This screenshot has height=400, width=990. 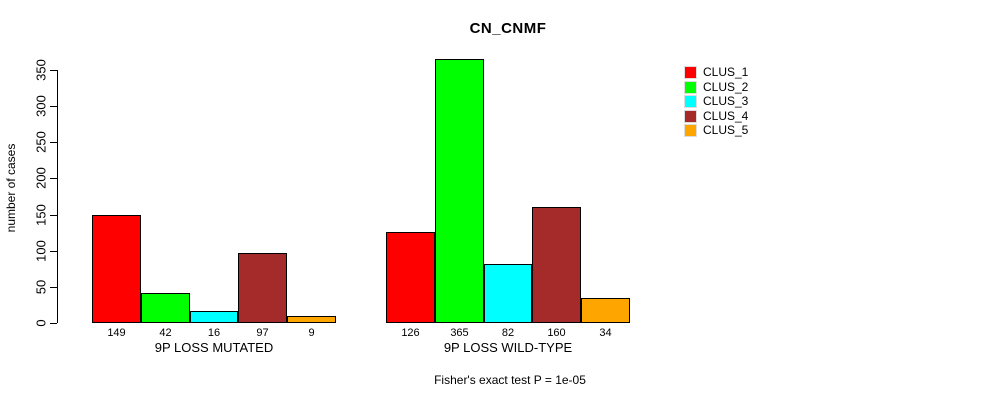 What do you see at coordinates (726, 72) in the screenshot?
I see `legend-label: CLUS_1` at bounding box center [726, 72].